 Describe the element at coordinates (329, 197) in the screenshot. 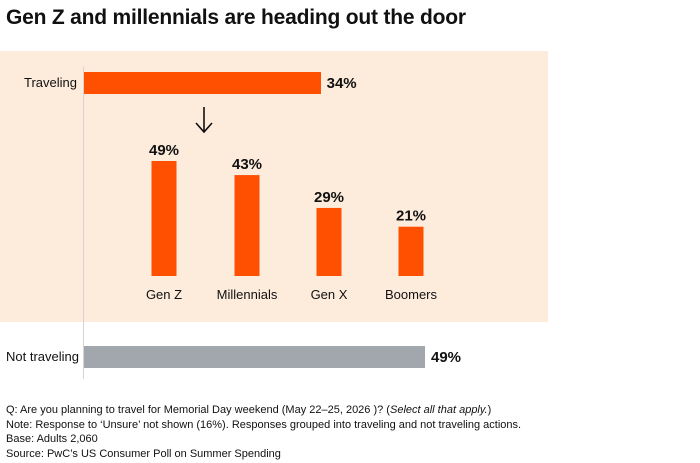

I see `value-label-gen-x: 29%` at that location.